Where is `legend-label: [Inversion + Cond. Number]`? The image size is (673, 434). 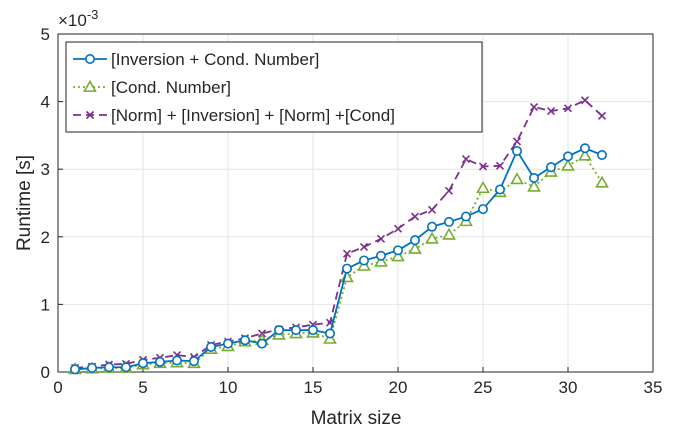
legend-label: [Inversion + Cond. Number] is located at coordinates (215, 59).